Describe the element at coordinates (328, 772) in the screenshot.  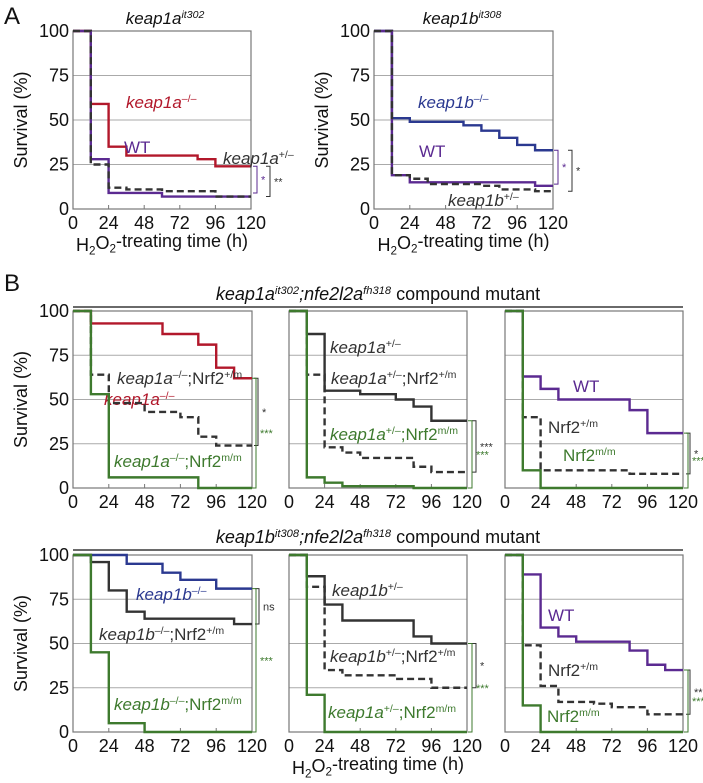
I see `x-axis-label-part: 2` at that location.